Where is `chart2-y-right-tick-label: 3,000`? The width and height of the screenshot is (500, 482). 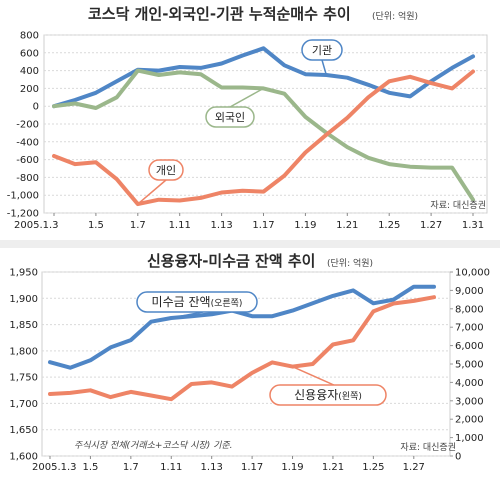
chart2-y-right-tick-label: 3,000 is located at coordinates (469, 401).